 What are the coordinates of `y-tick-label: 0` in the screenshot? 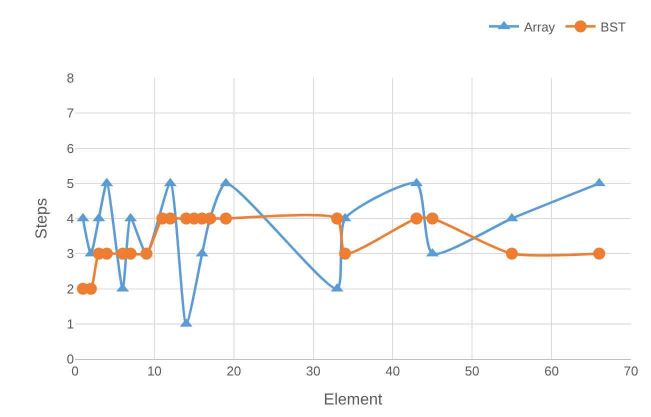 It's located at (70, 359).